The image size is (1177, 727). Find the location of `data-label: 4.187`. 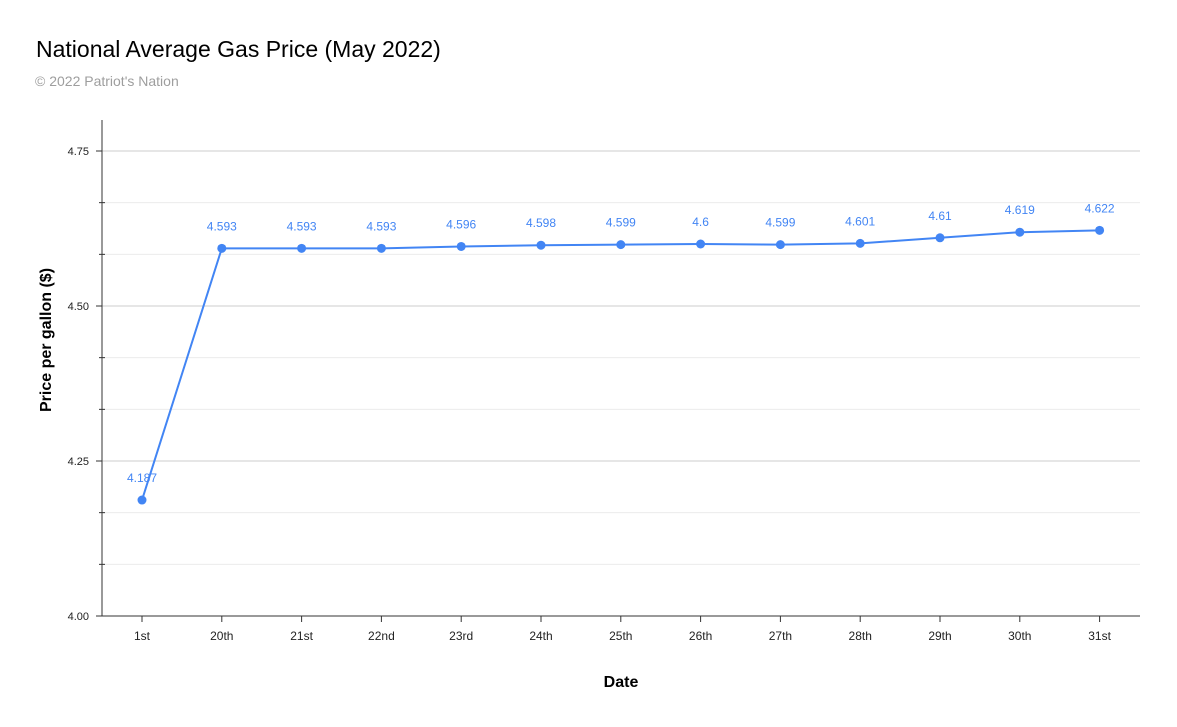

data-label: 4.187 is located at coordinates (142, 478).